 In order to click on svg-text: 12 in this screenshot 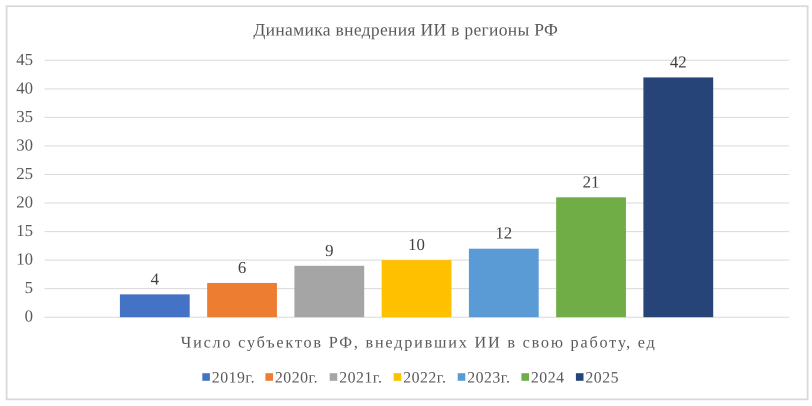, I will do `click(503, 233)`.